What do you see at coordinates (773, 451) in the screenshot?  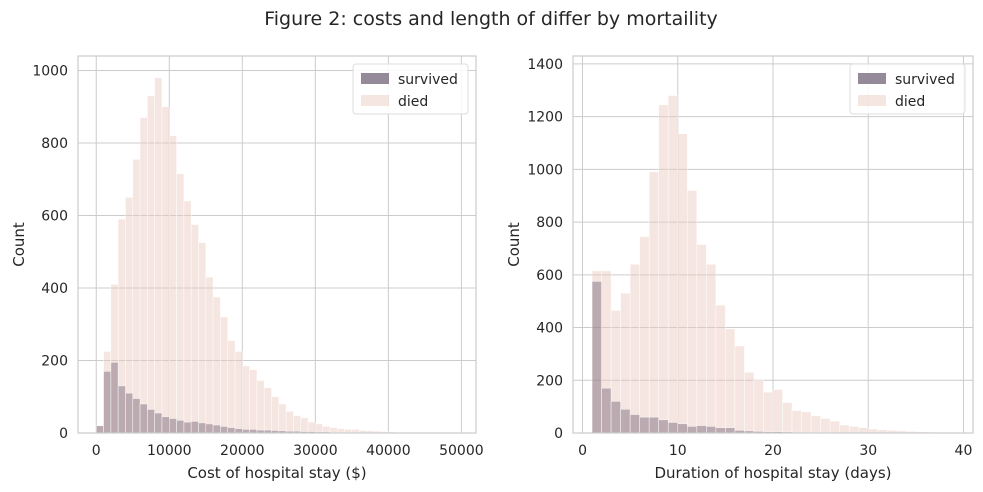 I see `duration-xtick-label-2: 20` at bounding box center [773, 451].